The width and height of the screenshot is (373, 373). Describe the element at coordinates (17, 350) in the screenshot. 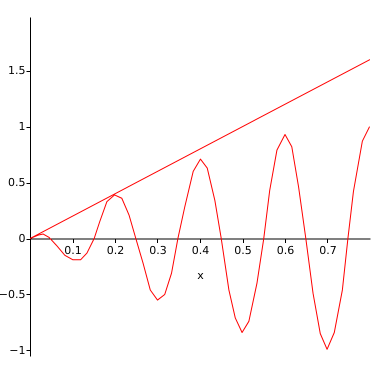

I see `y-tick-label: −1` at that location.